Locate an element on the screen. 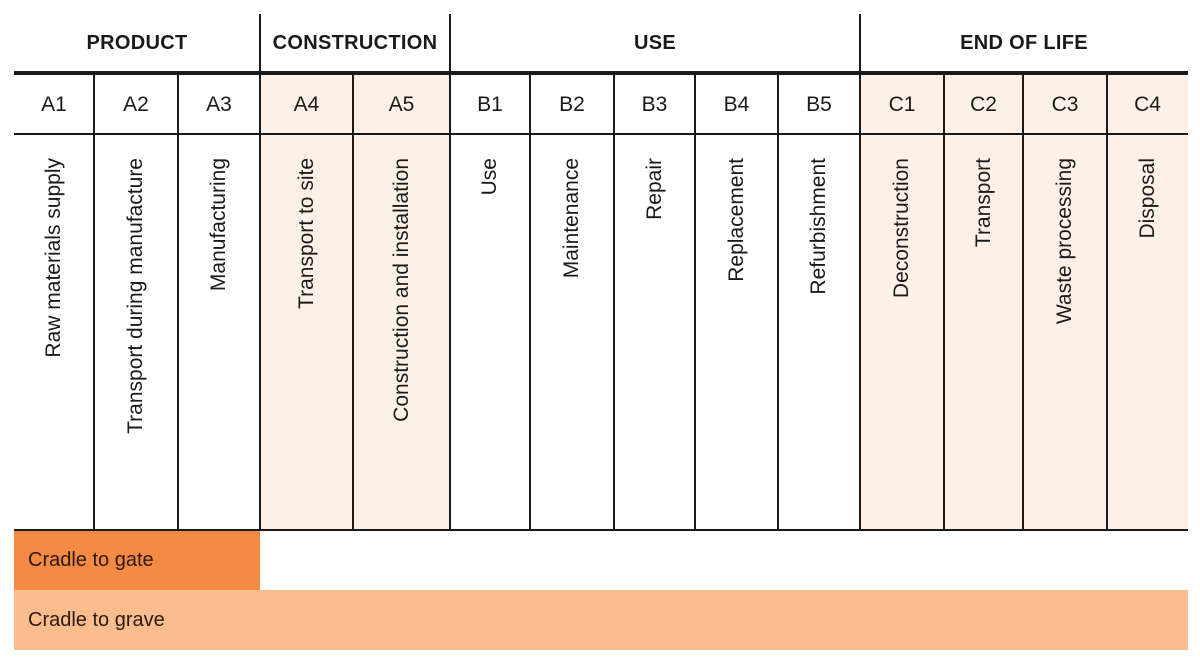 This screenshot has width=1200, height=664. stage-name: Raw materials supply is located at coordinates (53, 258).